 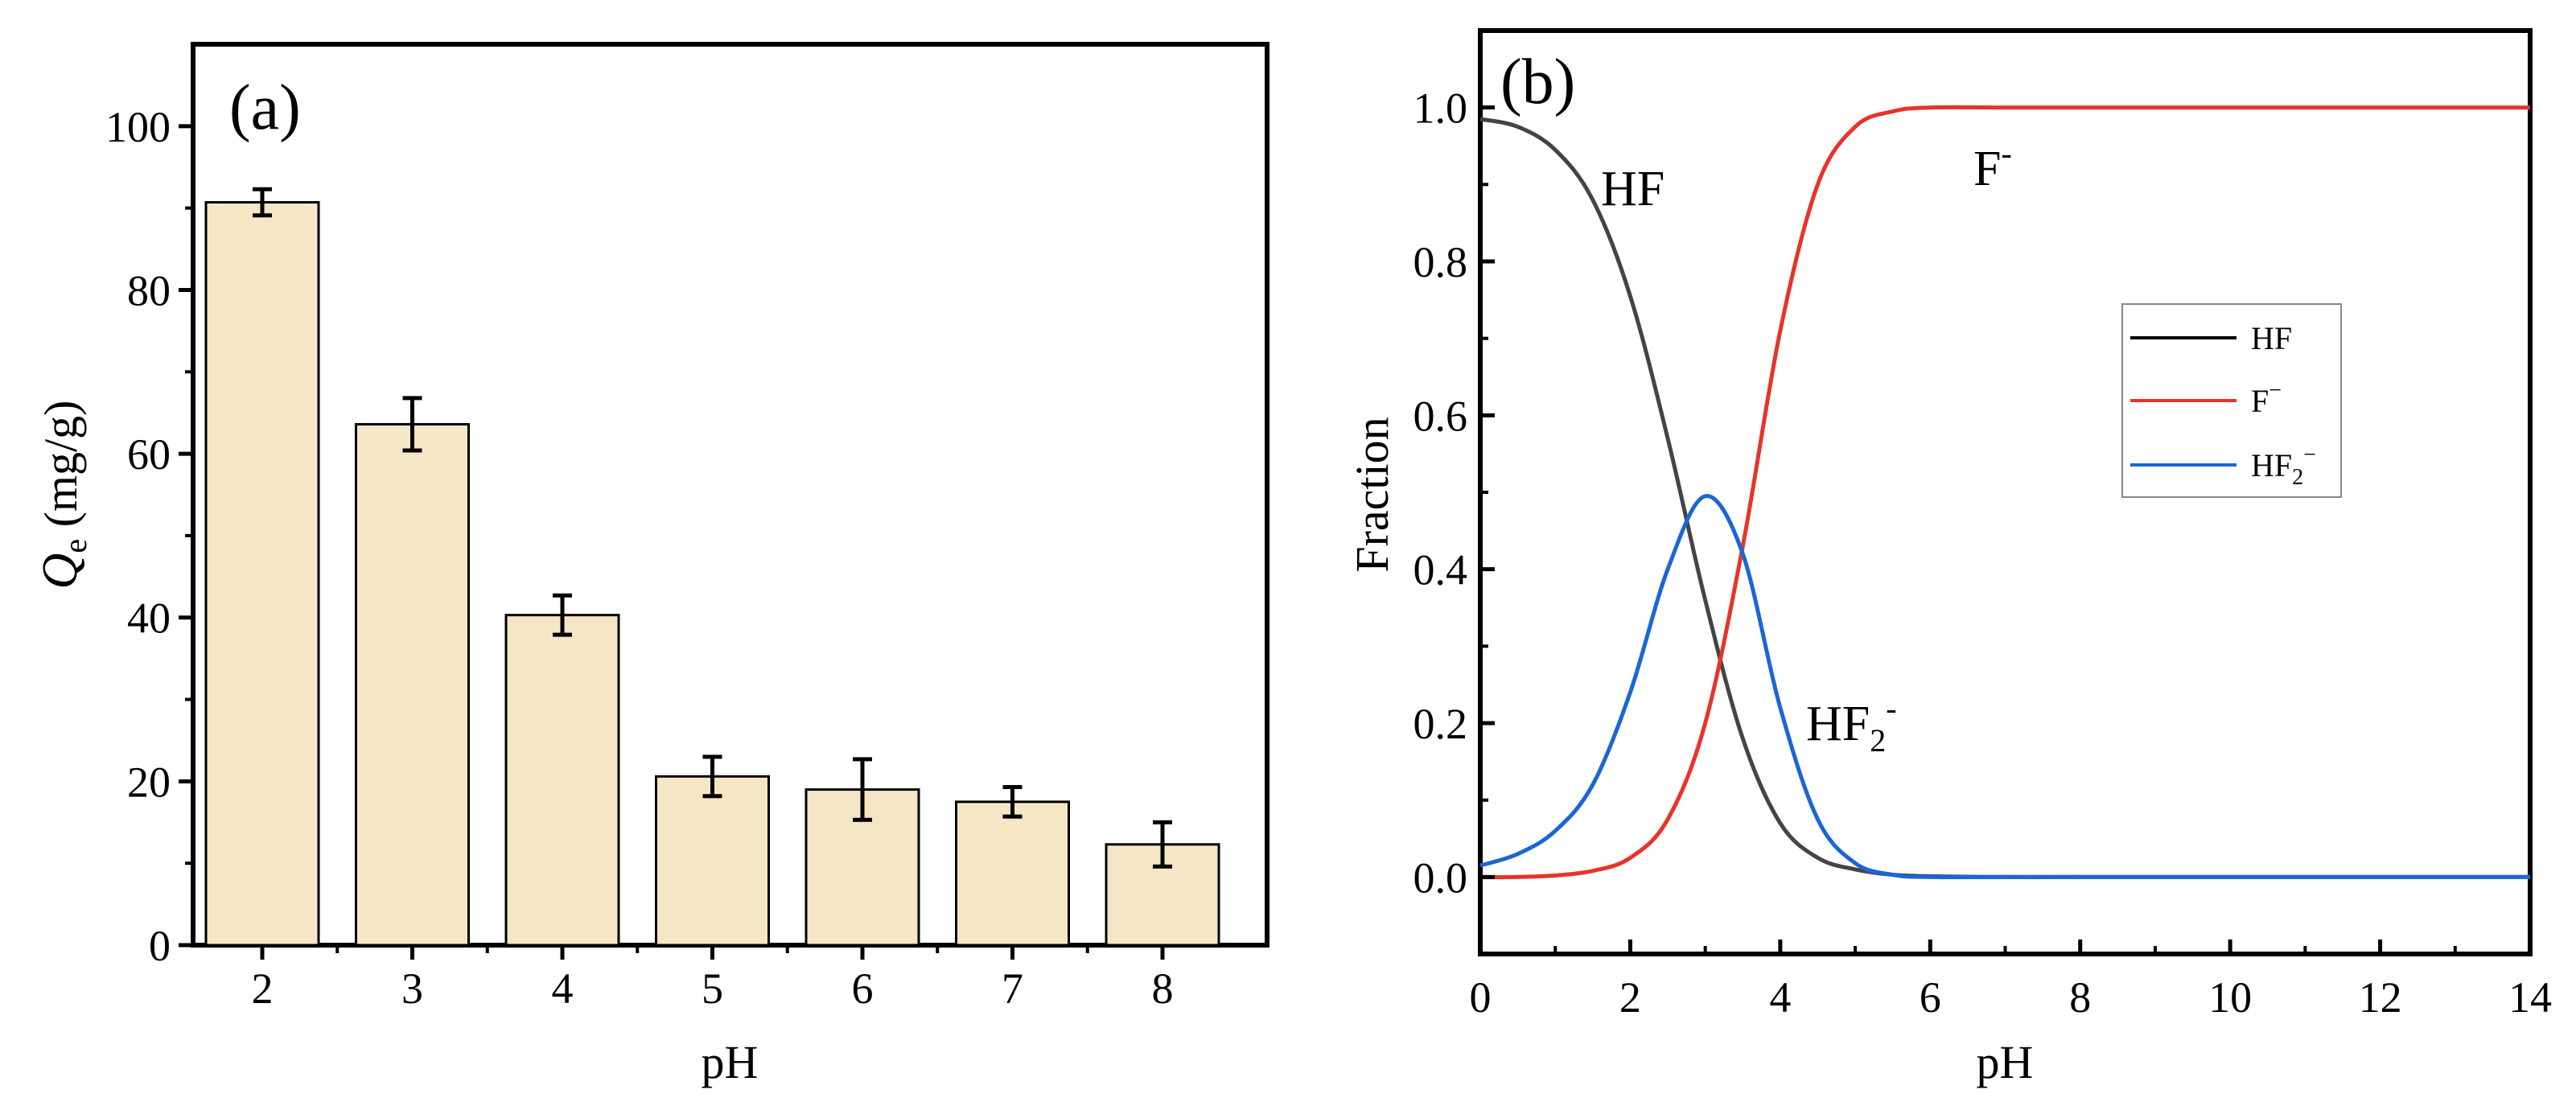 I want to click on legend-label-f: F−, so click(x=2266, y=398).